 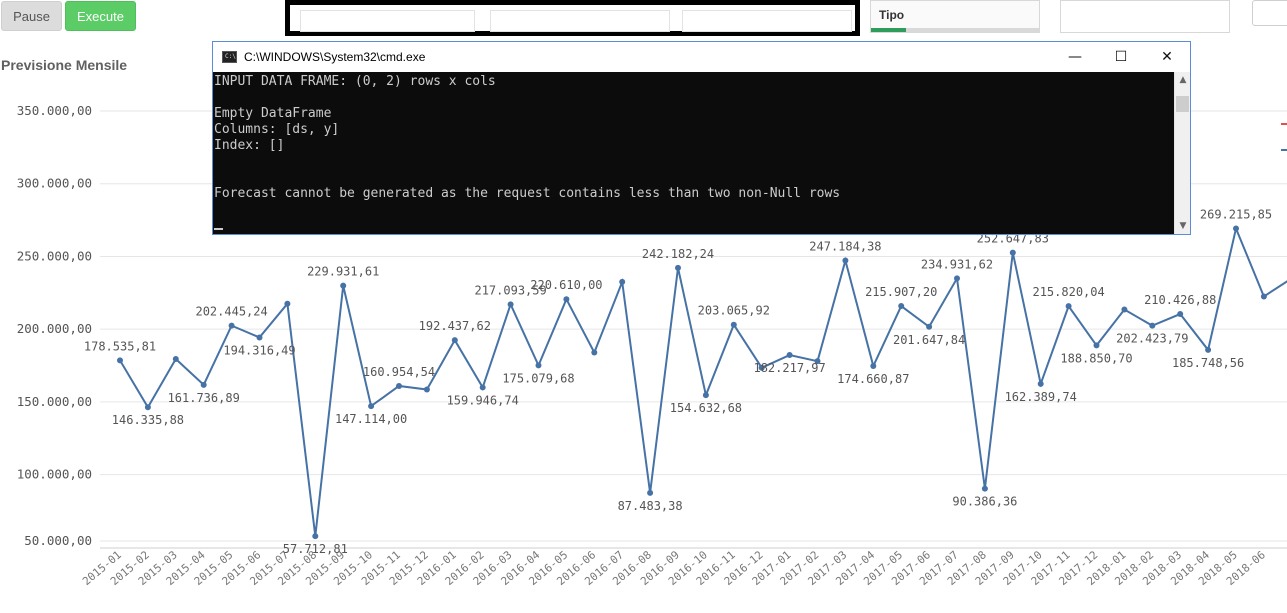 I want to click on data-label: 162.389,74, so click(x=1041, y=397).